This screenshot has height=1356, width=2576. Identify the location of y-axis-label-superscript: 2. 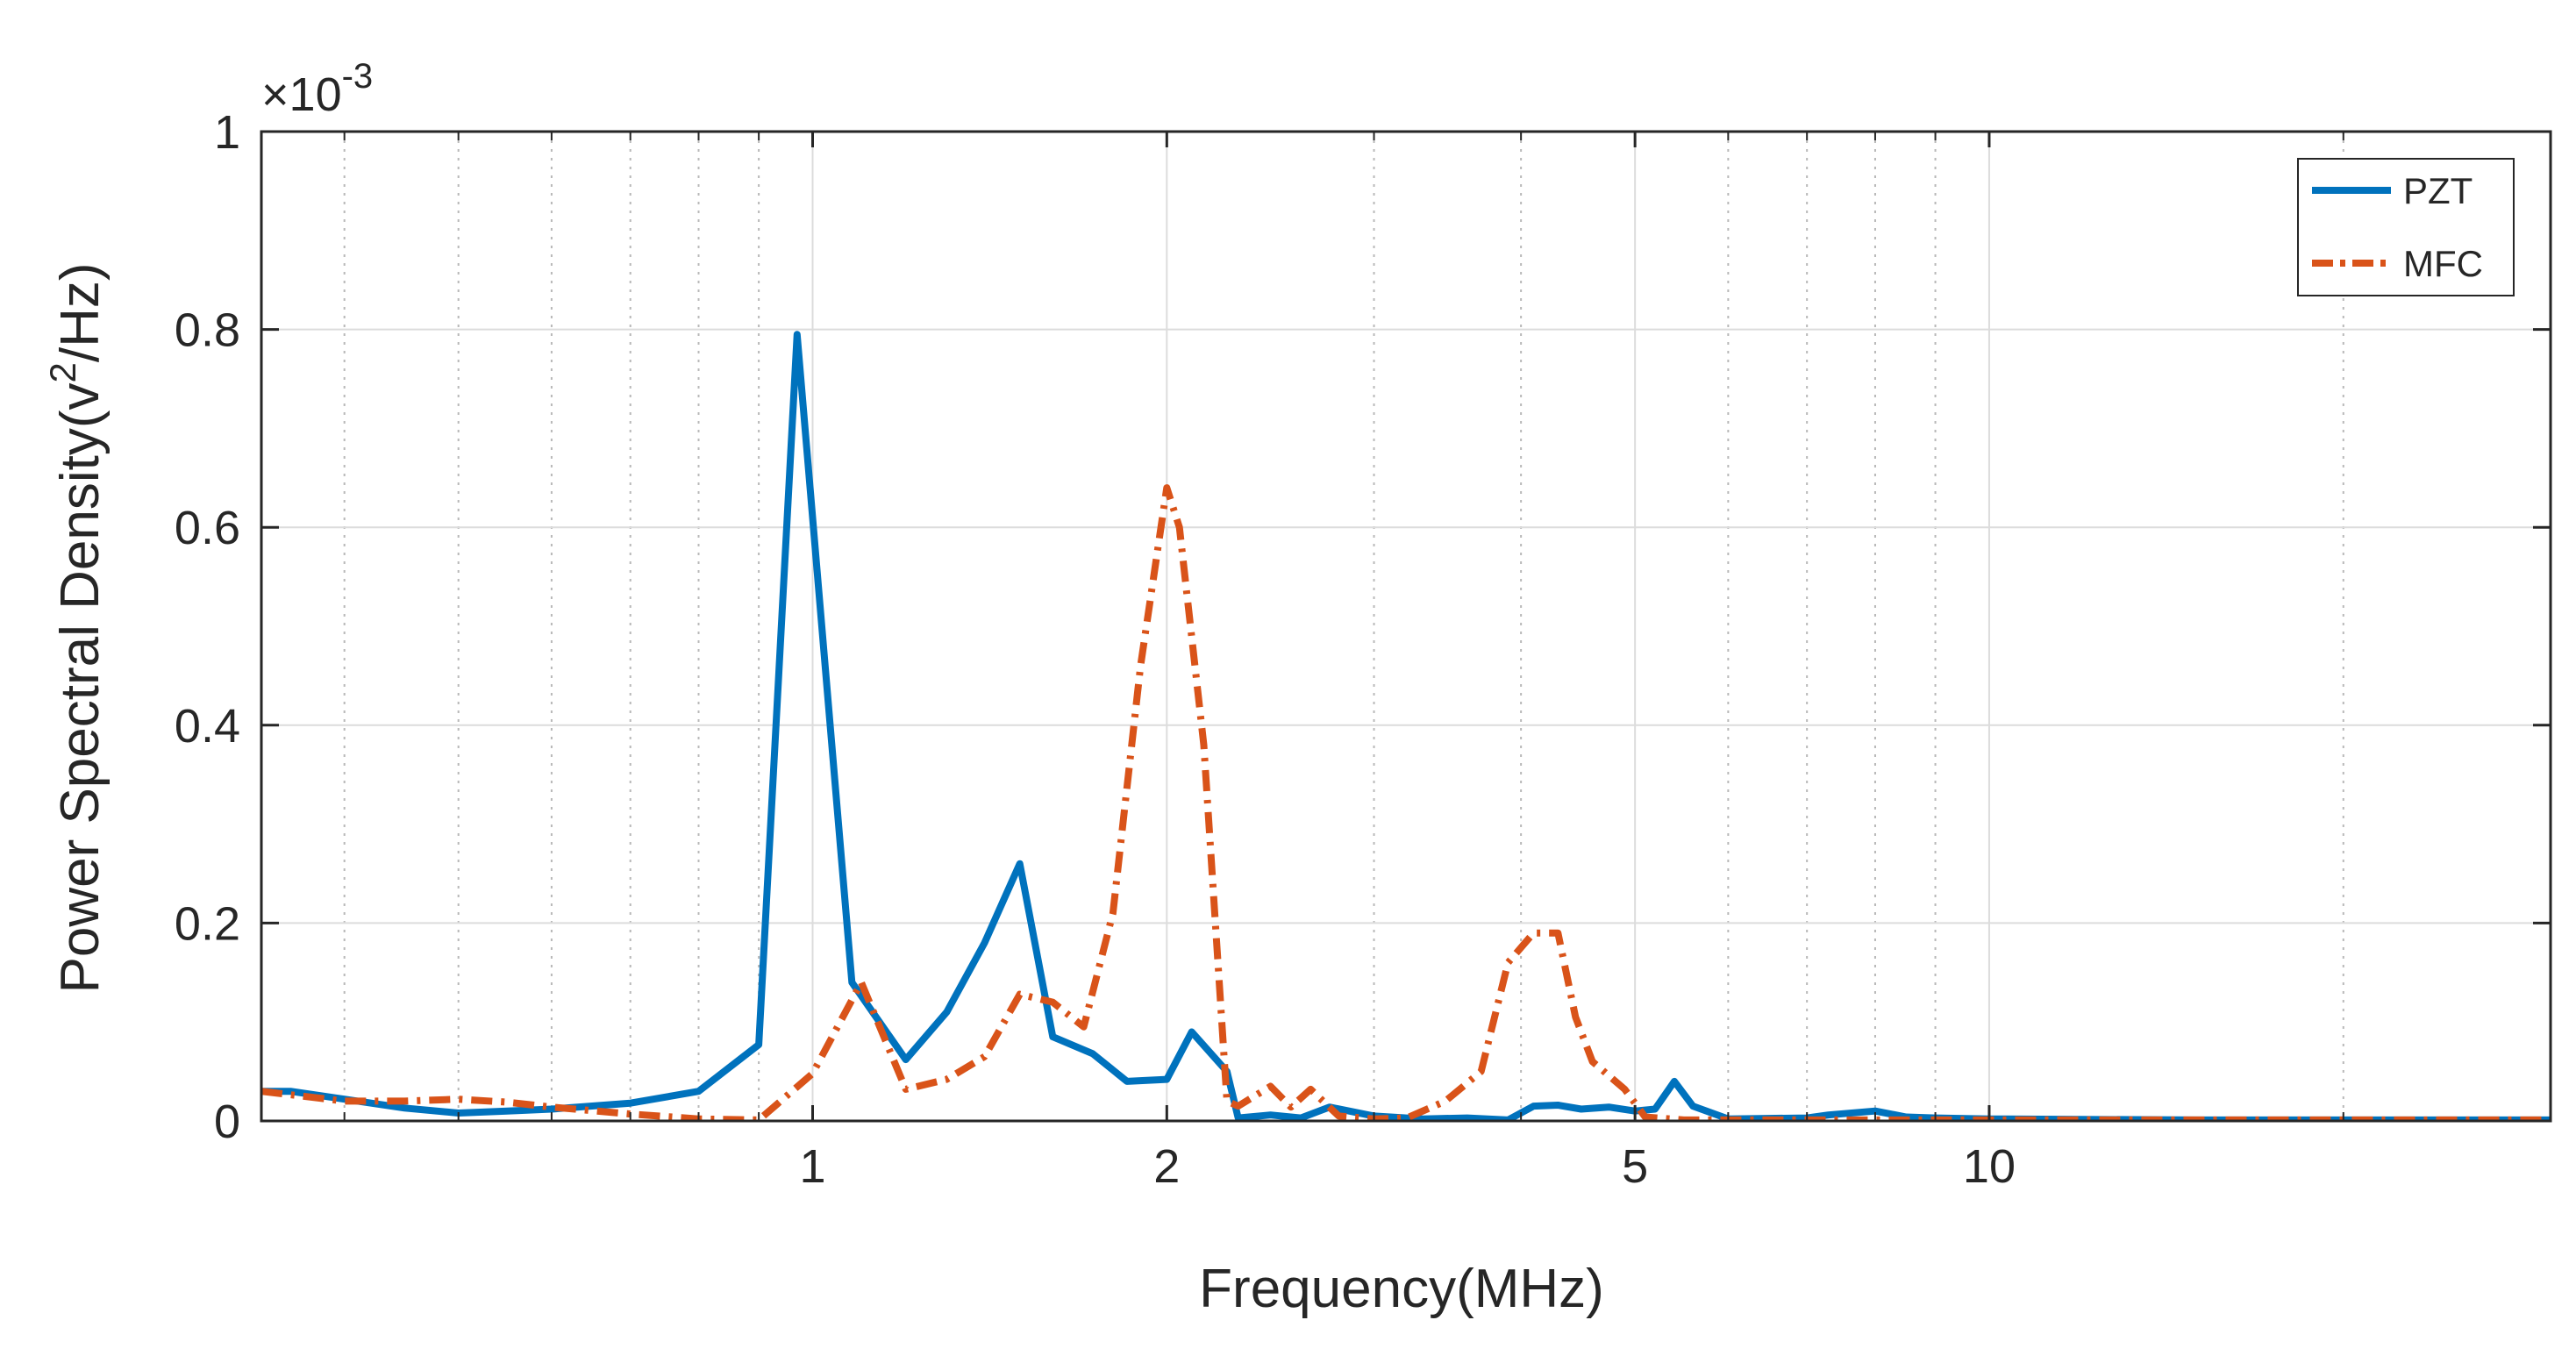
(63, 372).